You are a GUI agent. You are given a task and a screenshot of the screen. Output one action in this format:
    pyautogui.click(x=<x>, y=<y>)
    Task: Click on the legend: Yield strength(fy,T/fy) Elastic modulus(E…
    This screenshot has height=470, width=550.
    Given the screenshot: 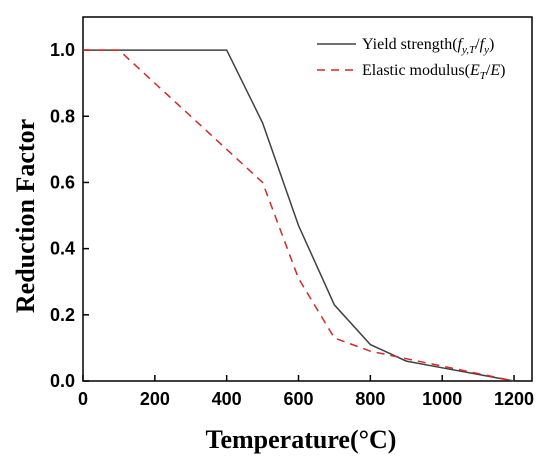 What is the action you would take?
    pyautogui.click(x=411, y=59)
    